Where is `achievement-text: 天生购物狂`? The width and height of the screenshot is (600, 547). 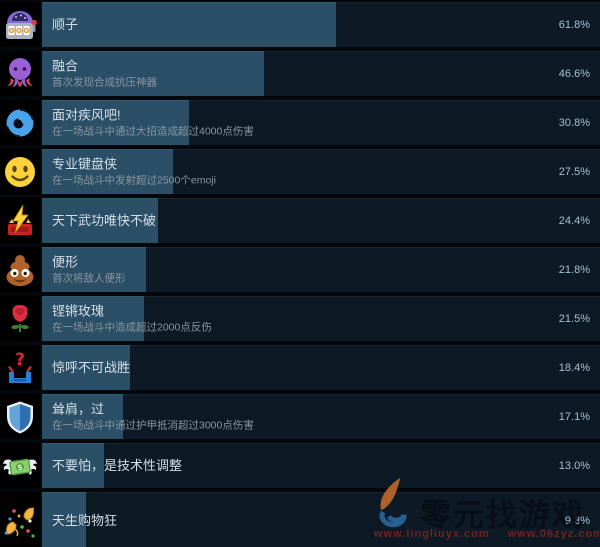
achievement-text: 天生购物狂 is located at coordinates (84, 521).